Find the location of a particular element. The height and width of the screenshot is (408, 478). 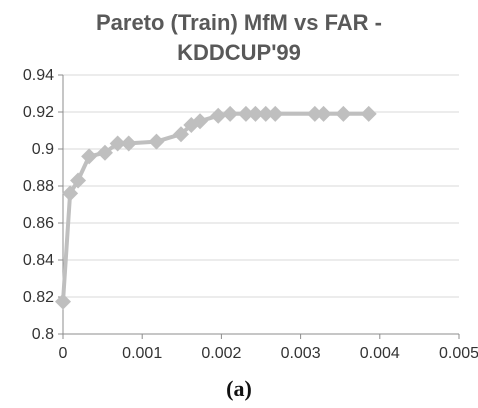

y-tick-label: 0.88 is located at coordinates (38, 186).